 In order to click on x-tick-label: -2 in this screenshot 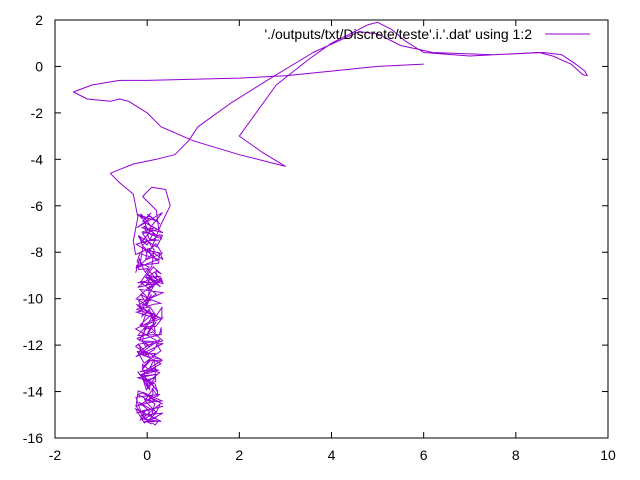, I will do `click(55, 455)`.